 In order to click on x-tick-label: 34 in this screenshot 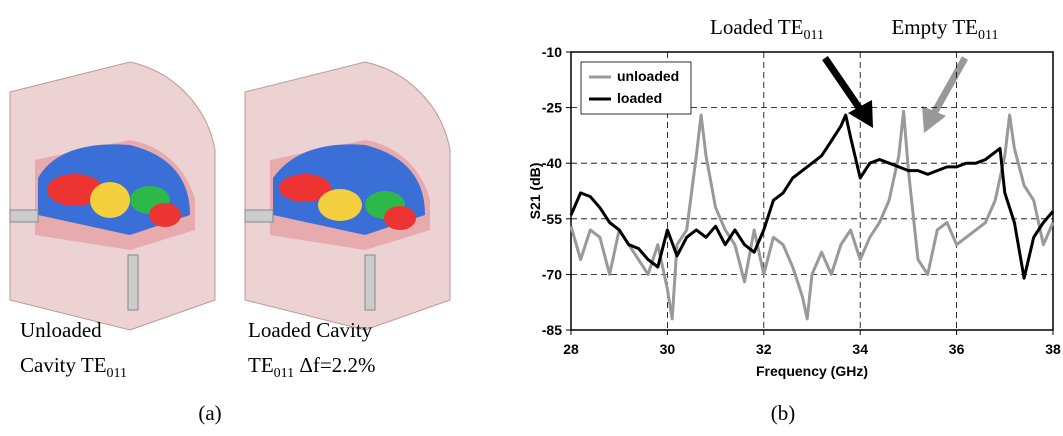, I will do `click(860, 349)`.